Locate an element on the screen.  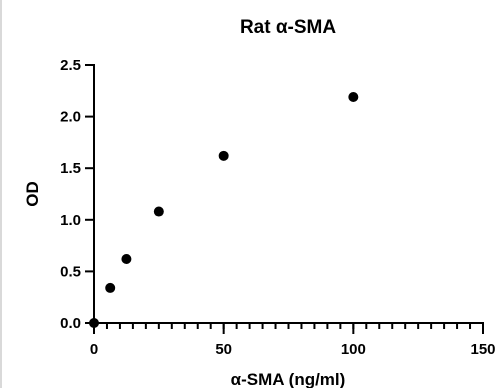
x-tick-label: 50 is located at coordinates (223, 349).